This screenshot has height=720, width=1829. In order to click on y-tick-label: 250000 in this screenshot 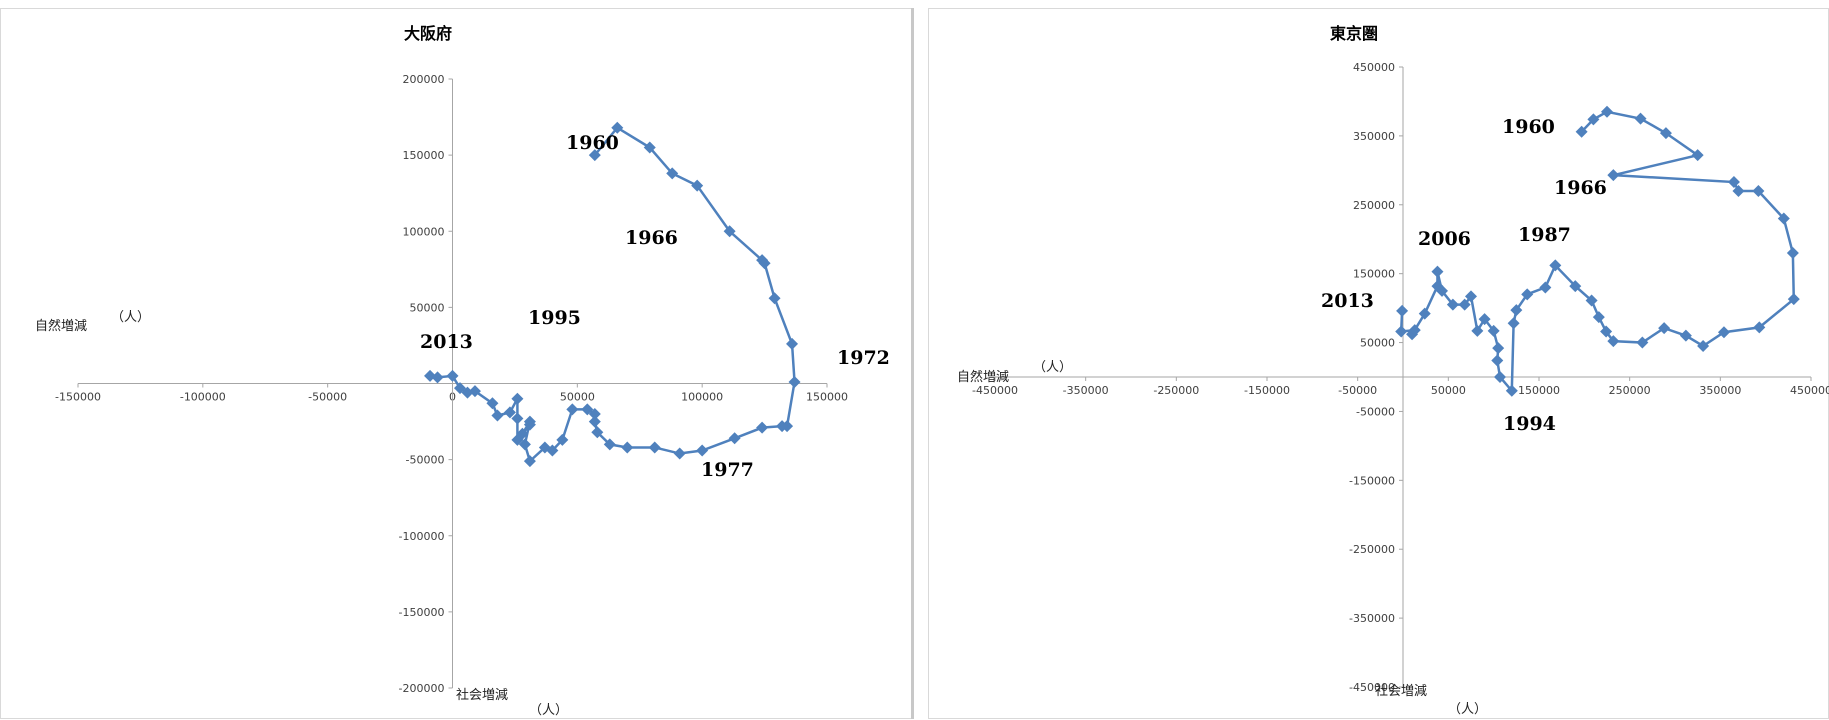, I will do `click(1374, 205)`.